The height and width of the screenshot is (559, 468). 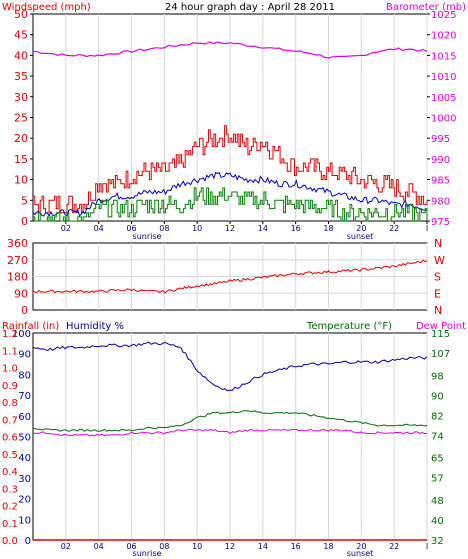 I want to click on temperature-tick-labels: 32 40 48 57 65 74 82 90 98 107 115, so click(x=440, y=438).